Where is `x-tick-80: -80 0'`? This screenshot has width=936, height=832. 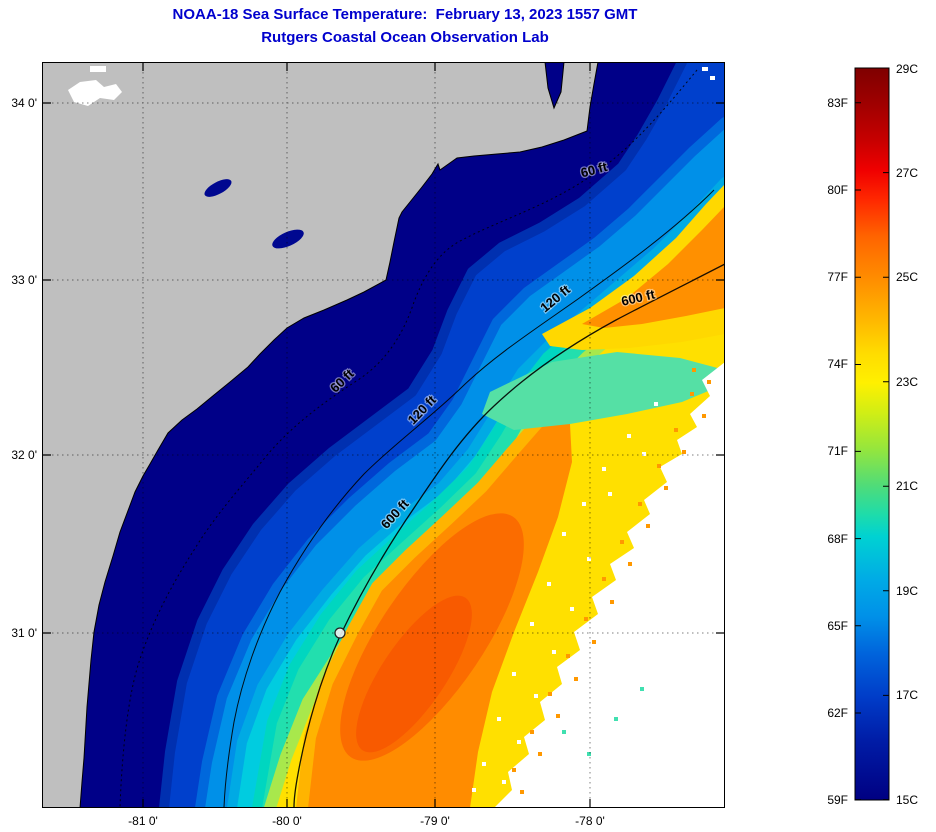
x-tick-80: -80 0' is located at coordinates (287, 821).